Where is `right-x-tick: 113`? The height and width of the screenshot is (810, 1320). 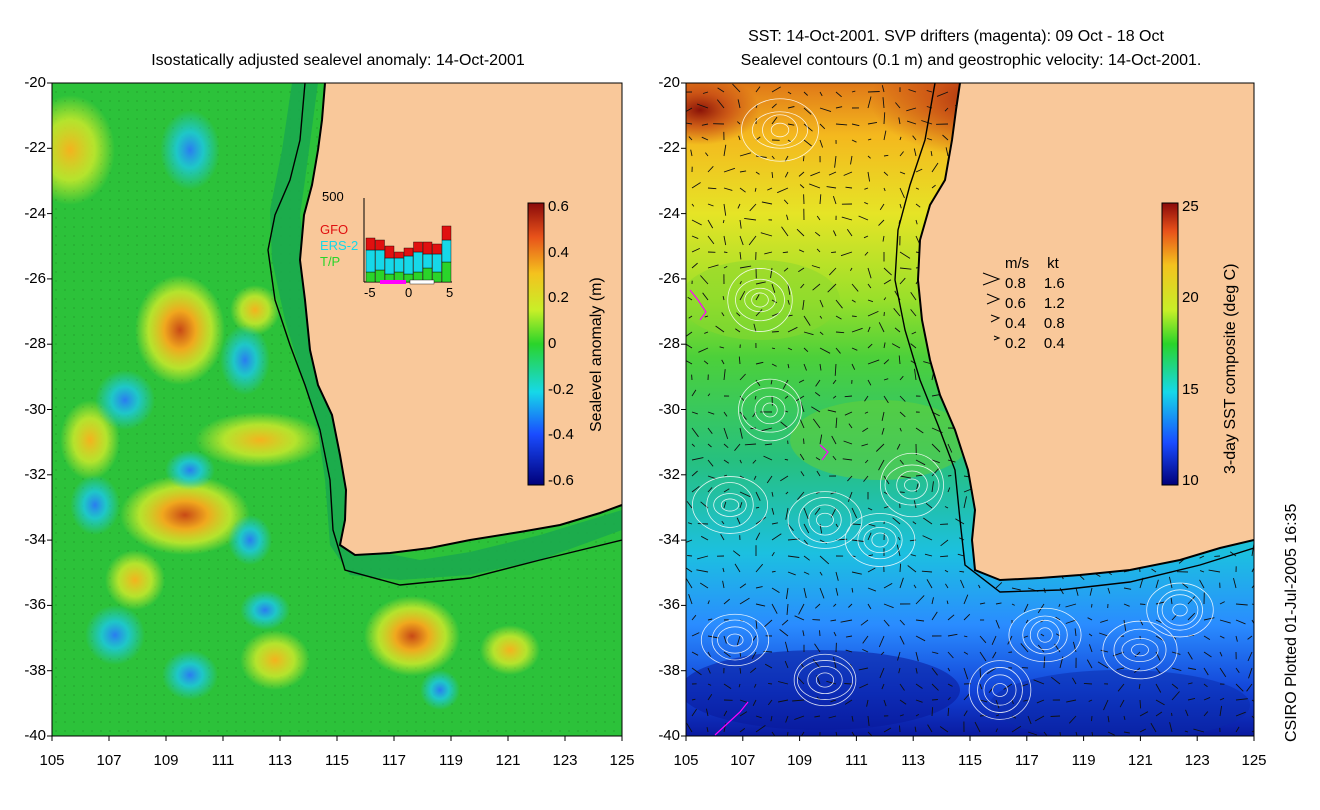 right-x-tick: 113 is located at coordinates (913, 760).